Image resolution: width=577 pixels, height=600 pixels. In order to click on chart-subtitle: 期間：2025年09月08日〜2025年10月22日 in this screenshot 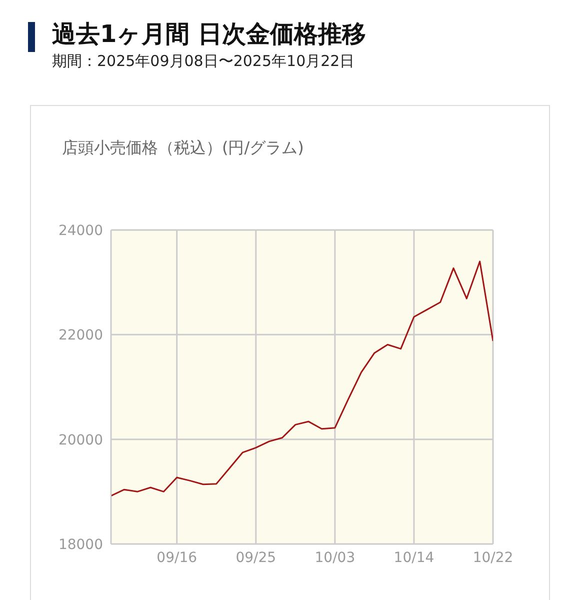, I will do `click(204, 61)`.